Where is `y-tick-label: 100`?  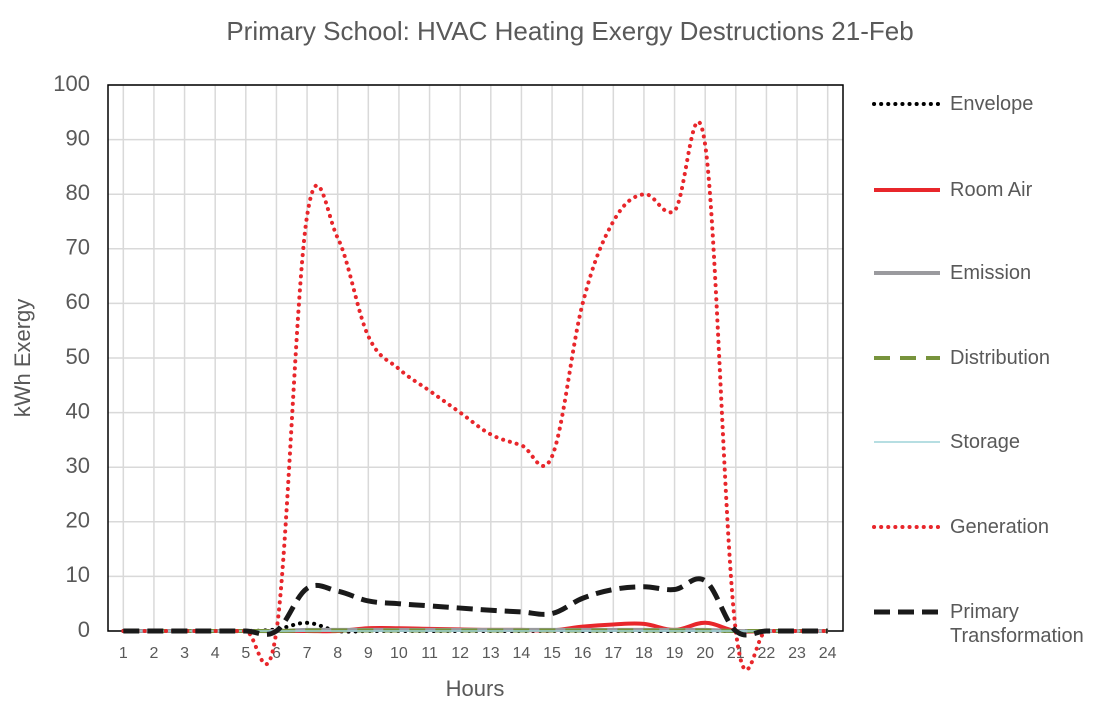 y-tick-label: 100 is located at coordinates (71, 83).